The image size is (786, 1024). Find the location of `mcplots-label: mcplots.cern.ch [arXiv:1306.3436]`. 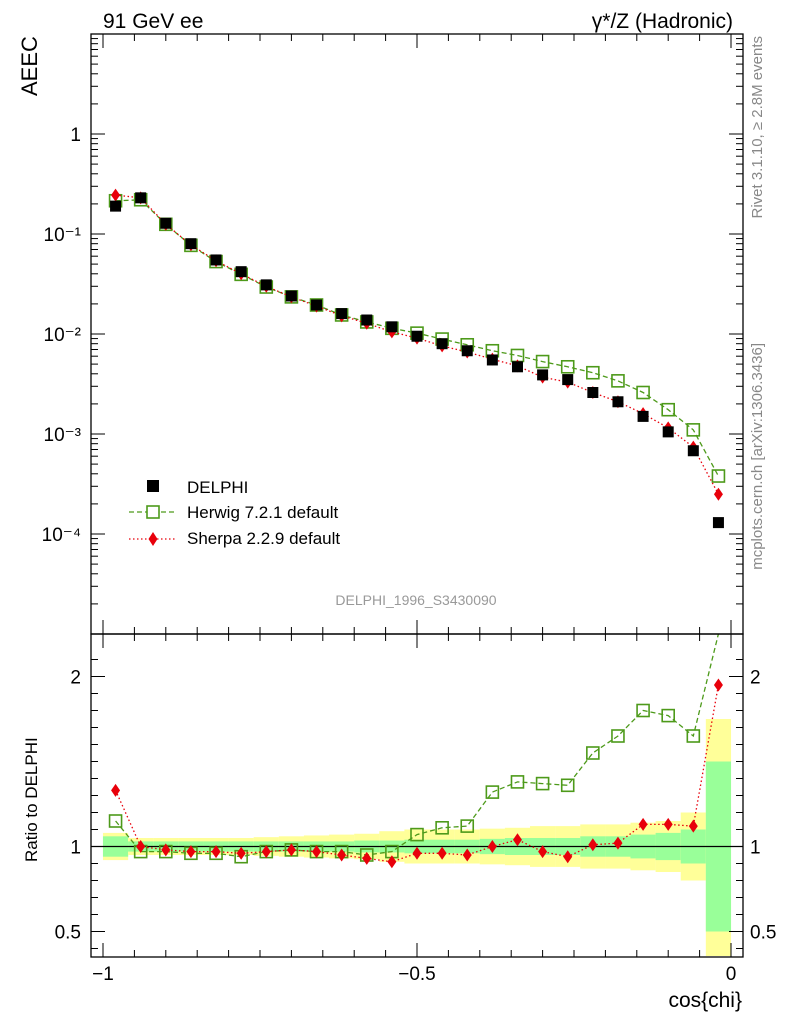

mcplots-label: mcplots.cern.ch [arXiv:1306.3436] is located at coordinates (757, 456).